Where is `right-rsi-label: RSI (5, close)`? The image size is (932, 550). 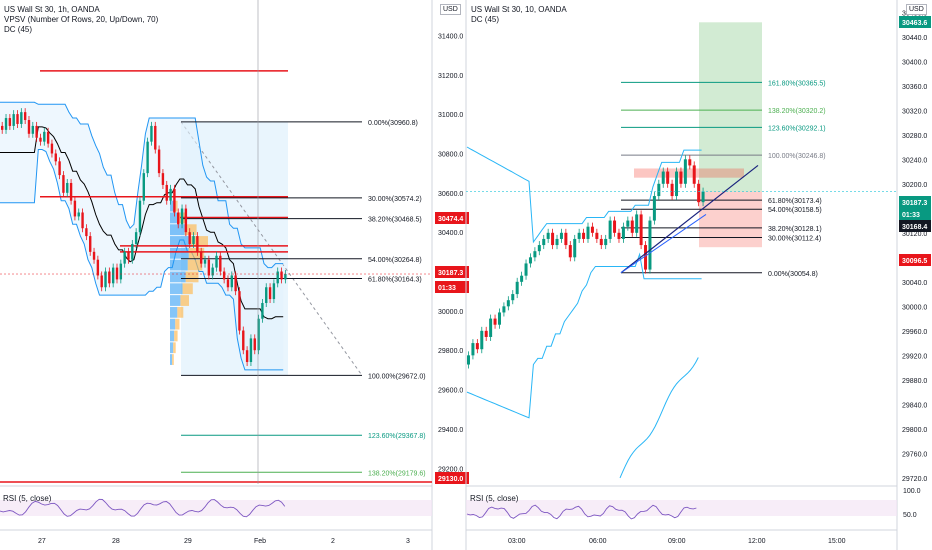
right-rsi-label: RSI (5, close) is located at coordinates (494, 498).